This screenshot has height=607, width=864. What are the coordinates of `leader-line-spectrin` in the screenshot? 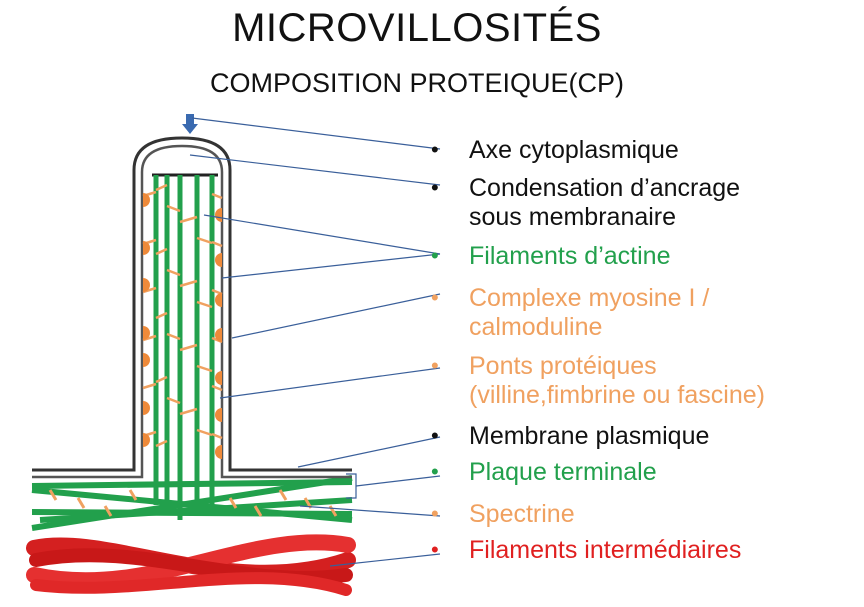 It's located at (370, 511).